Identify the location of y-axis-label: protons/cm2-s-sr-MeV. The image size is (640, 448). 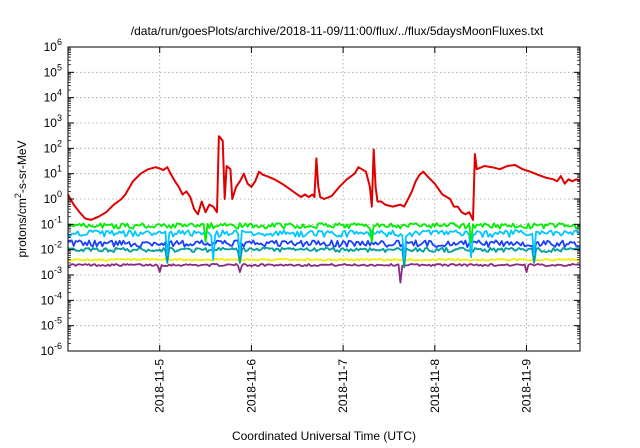
(21, 198).